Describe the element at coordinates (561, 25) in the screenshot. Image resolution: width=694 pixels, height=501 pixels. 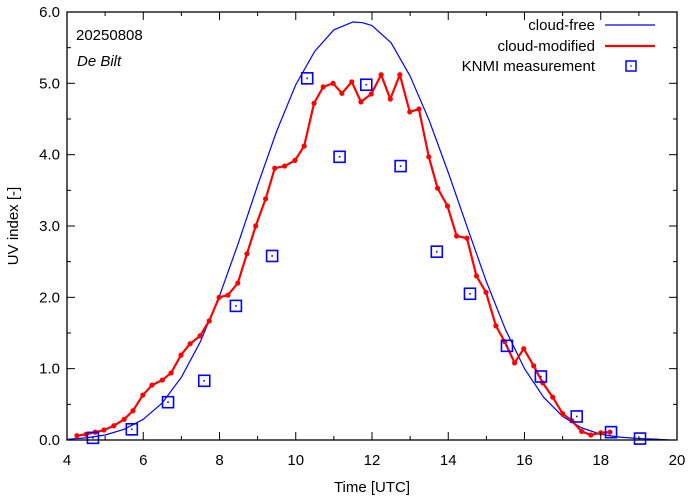
I see `legend-label-cloud-free: cloud-free` at that location.